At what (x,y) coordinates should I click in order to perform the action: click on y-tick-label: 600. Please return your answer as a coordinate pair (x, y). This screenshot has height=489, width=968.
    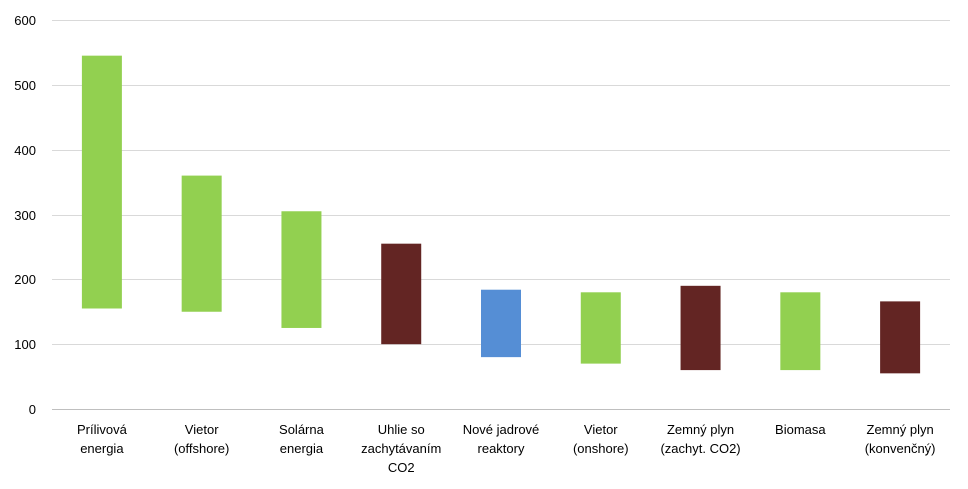
    Looking at the image, I should click on (25, 20).